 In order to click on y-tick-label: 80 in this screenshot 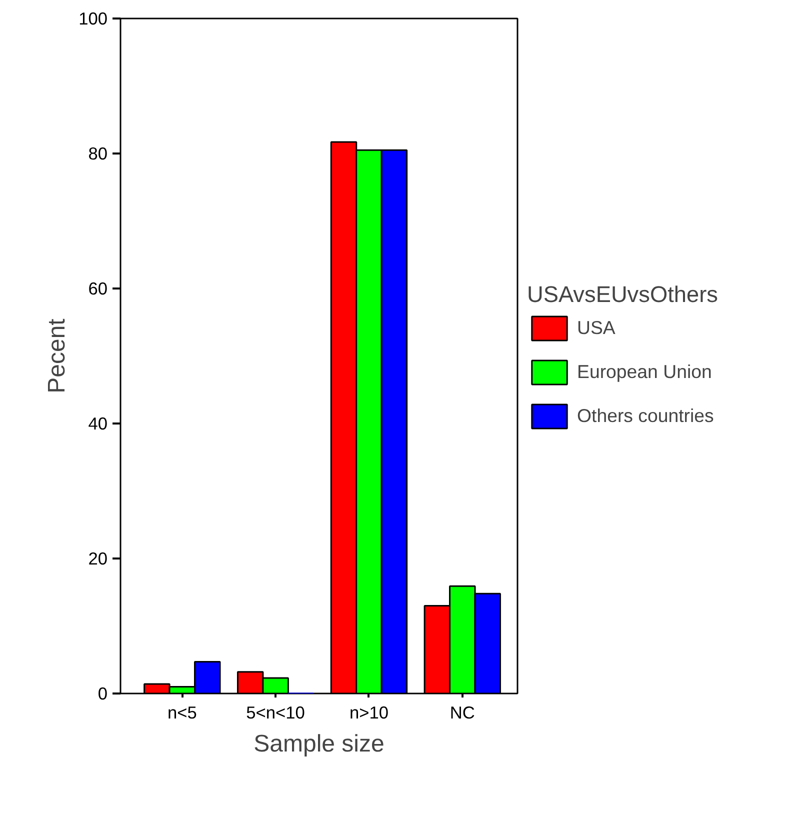, I will do `click(98, 154)`.